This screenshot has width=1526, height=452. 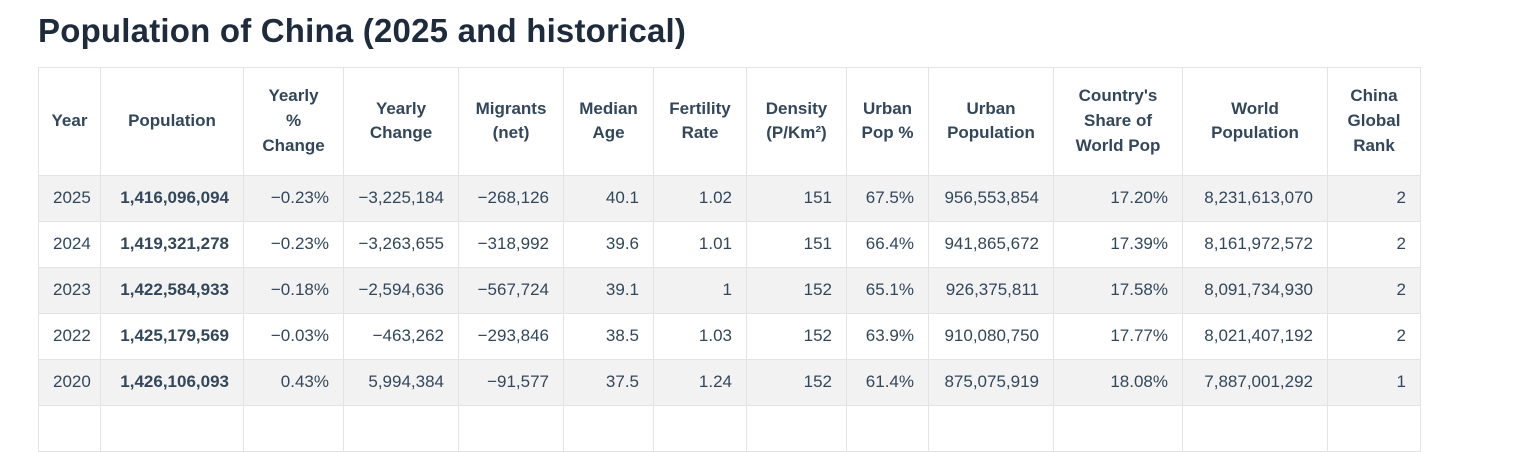 What do you see at coordinates (69, 290) in the screenshot?
I see `cell-year: 2023` at bounding box center [69, 290].